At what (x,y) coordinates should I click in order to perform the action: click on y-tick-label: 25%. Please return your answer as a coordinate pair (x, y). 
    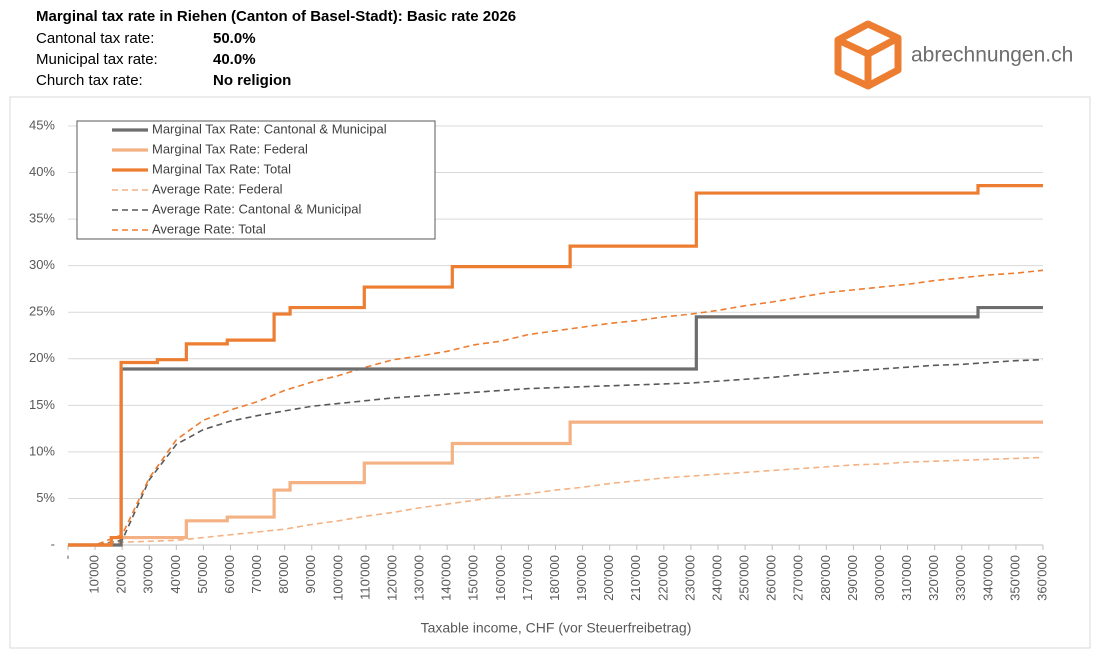
    Looking at the image, I should click on (42, 311).